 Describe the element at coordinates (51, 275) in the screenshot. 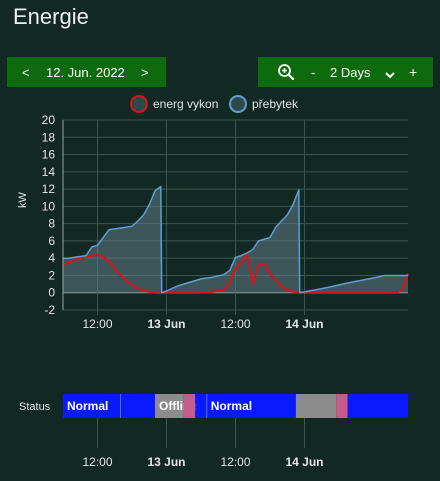

I see `y-tick-label: 2` at that location.